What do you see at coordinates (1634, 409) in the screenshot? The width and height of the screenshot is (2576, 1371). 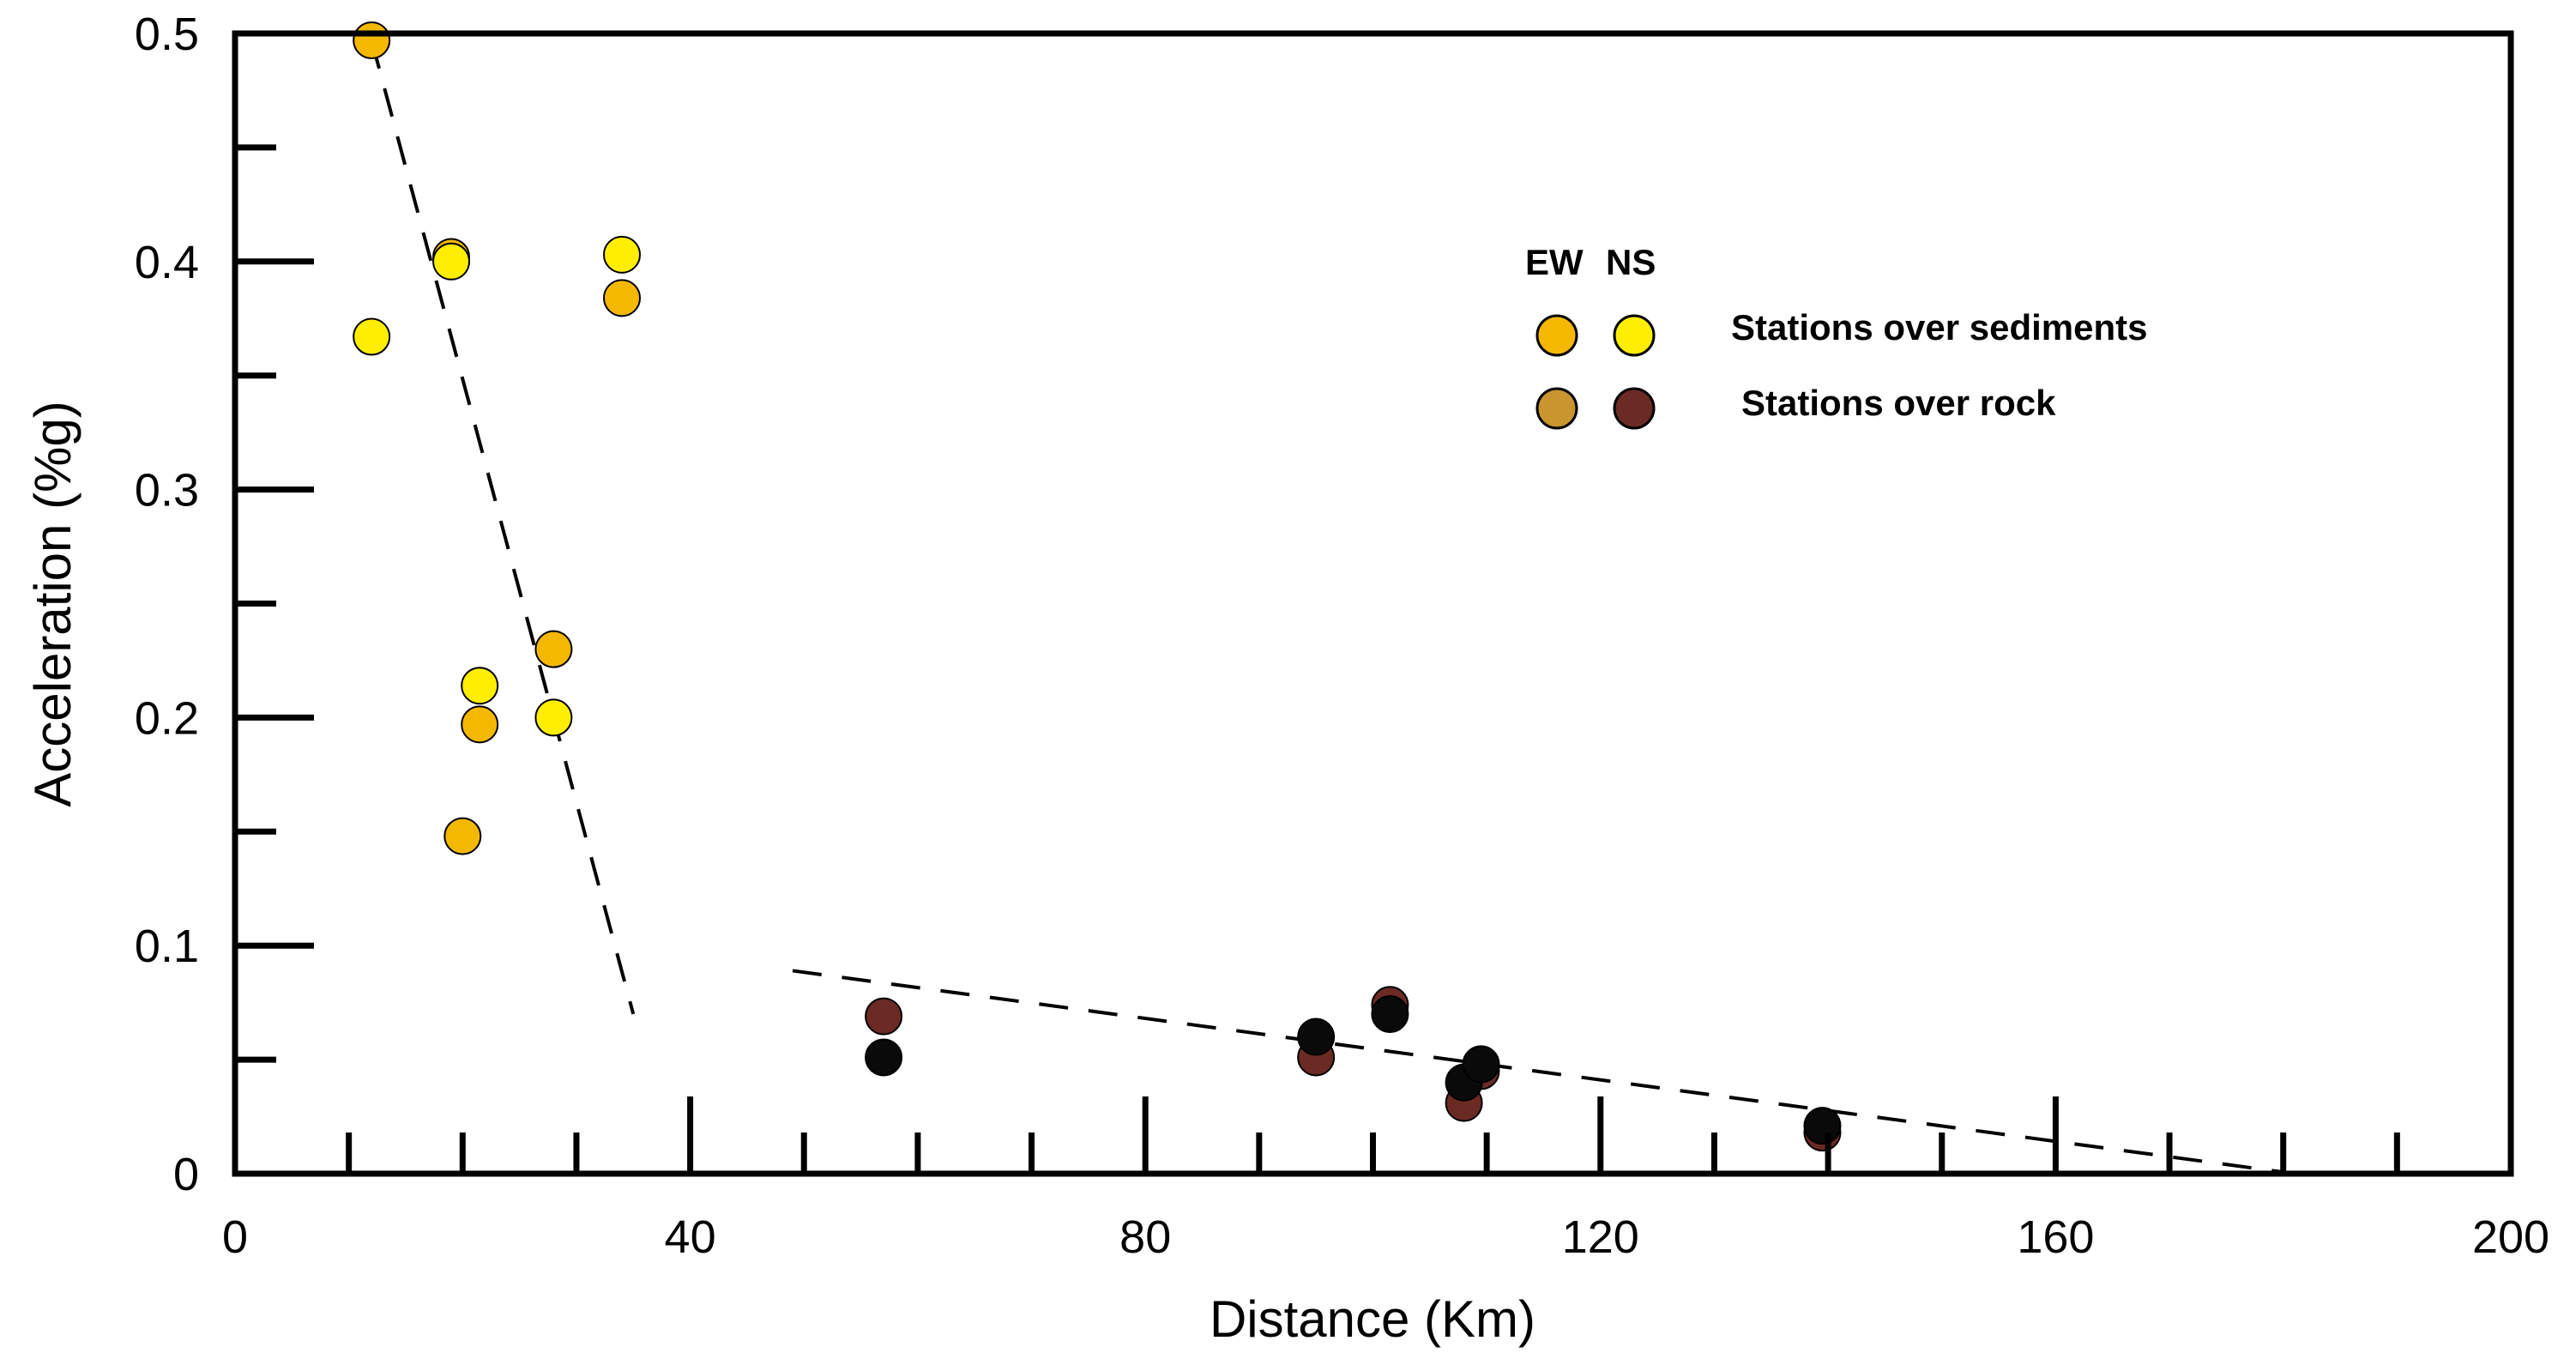 I see `legend-marker-rock-ns` at bounding box center [1634, 409].